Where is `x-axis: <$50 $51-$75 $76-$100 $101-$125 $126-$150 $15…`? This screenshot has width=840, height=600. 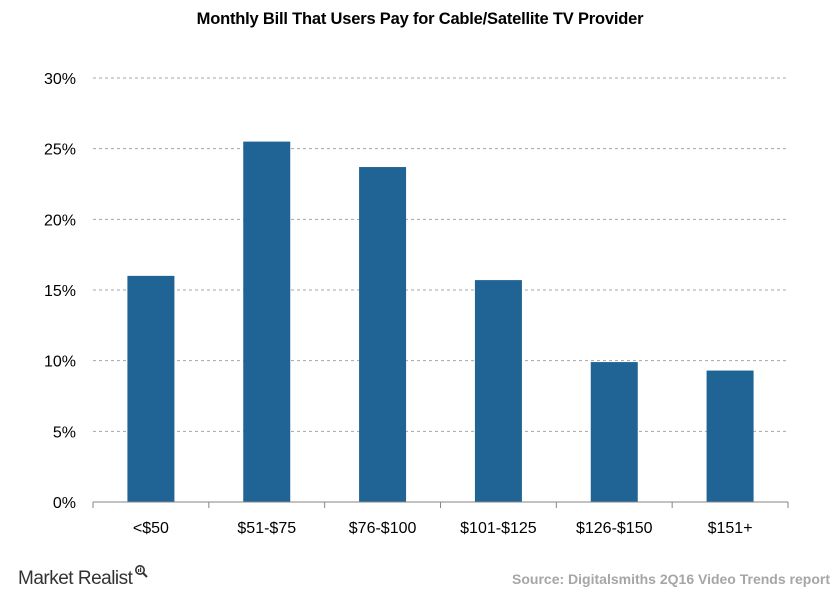
x-axis: <$50 $51-$75 $76-$100 $101-$125 $126-$150 $15… is located at coordinates (440, 519).